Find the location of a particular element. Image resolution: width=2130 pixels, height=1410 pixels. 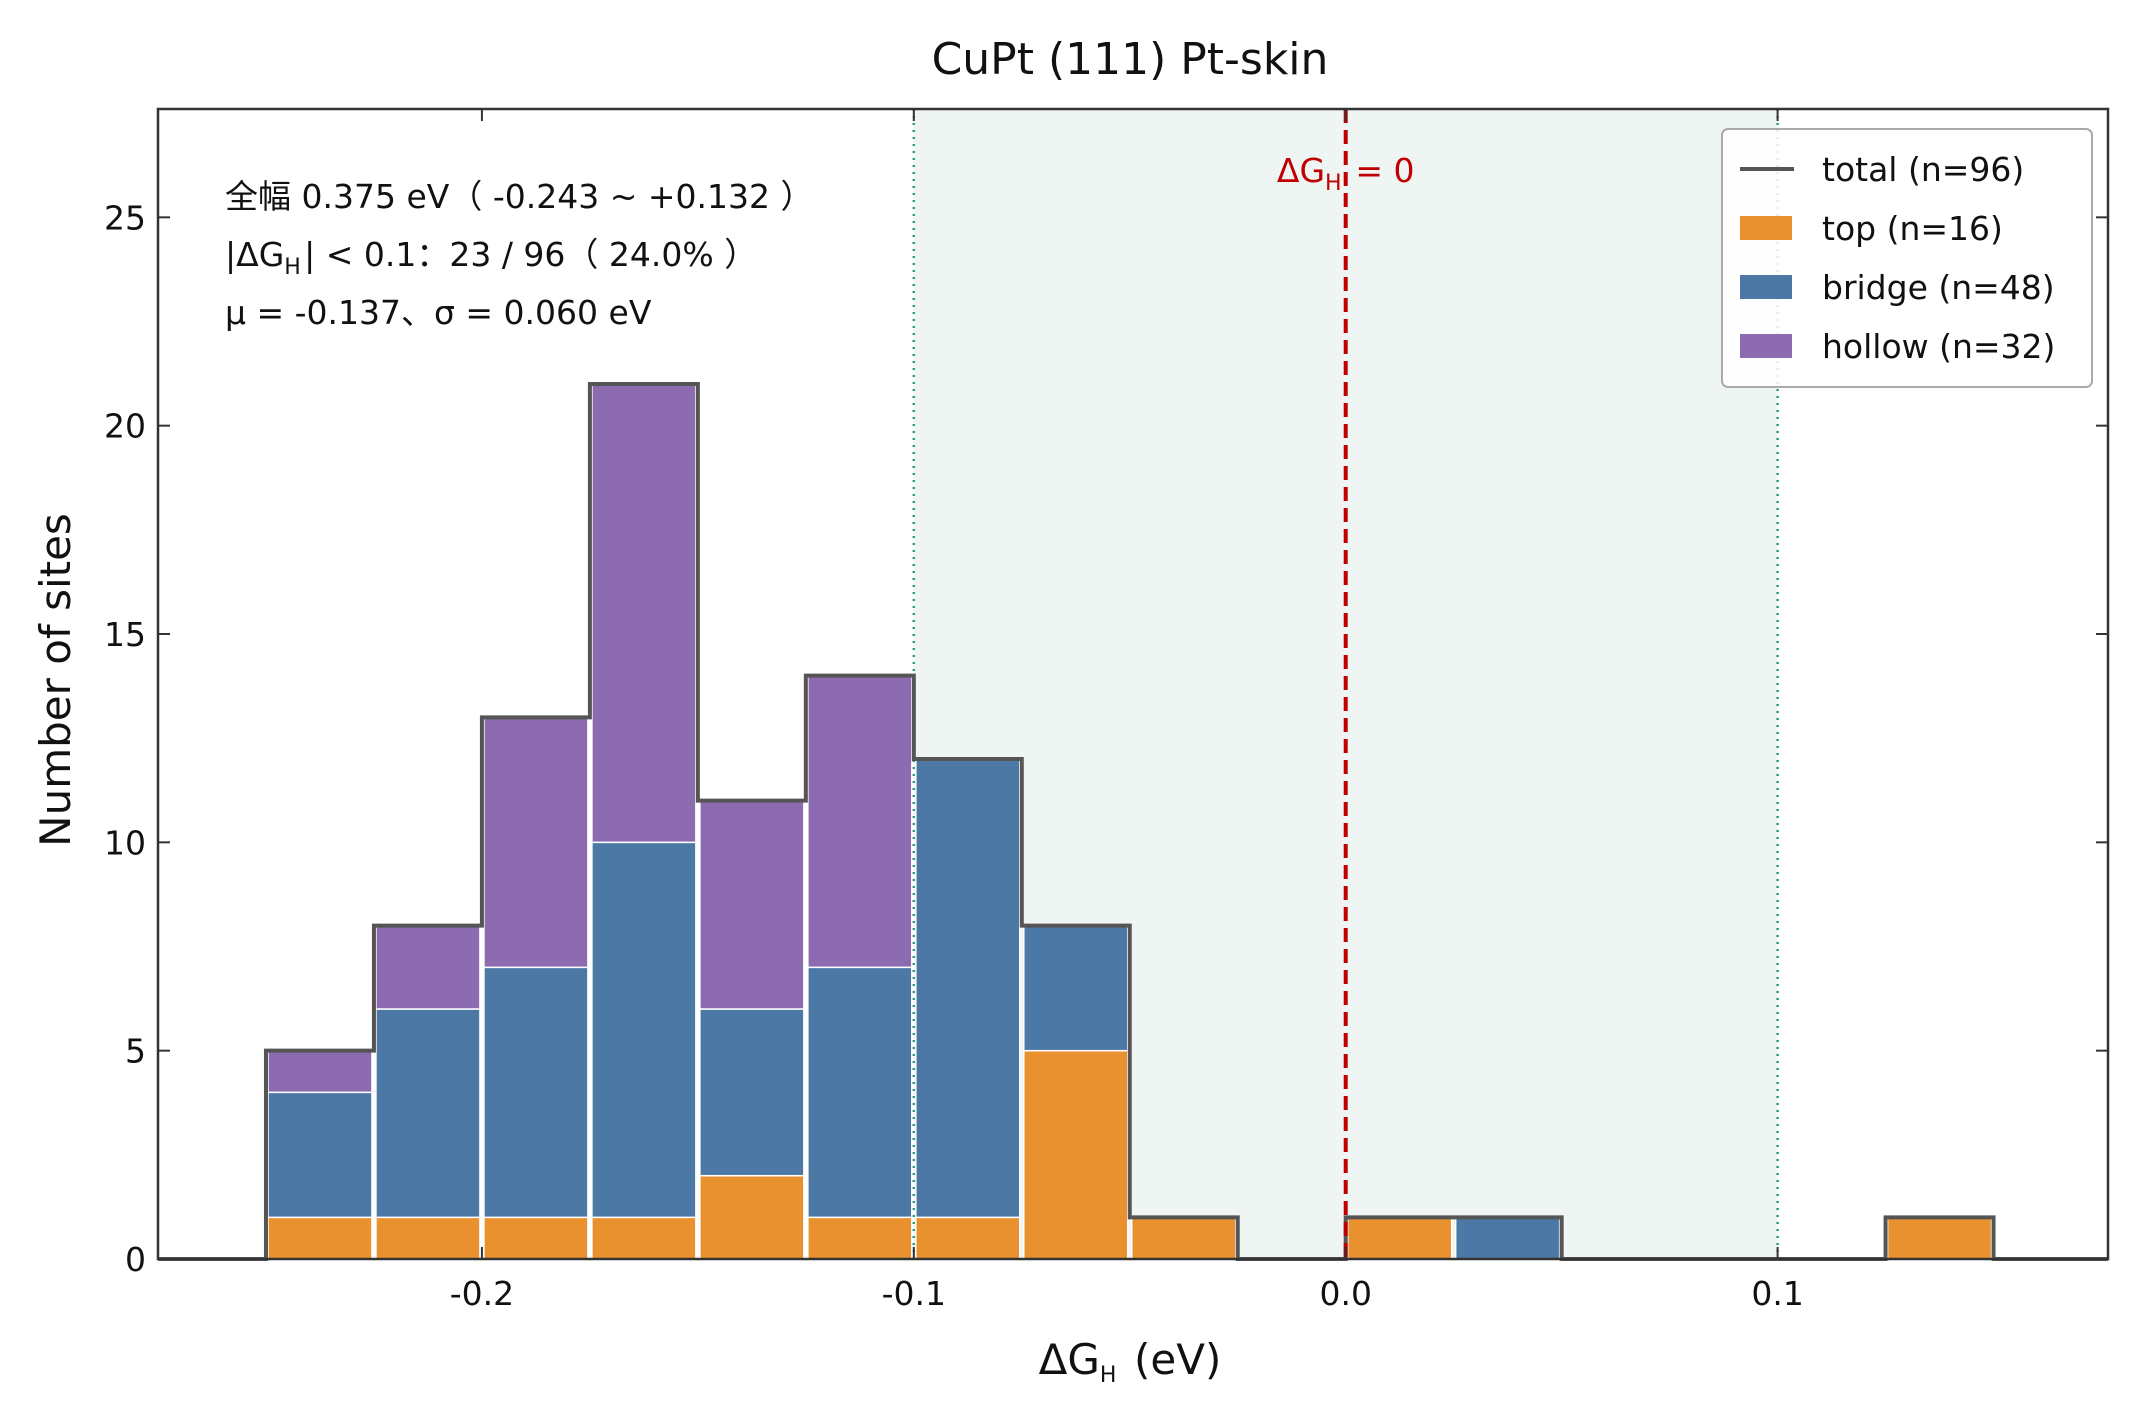

legend-label: hollow (n=32) is located at coordinates (1938, 346).